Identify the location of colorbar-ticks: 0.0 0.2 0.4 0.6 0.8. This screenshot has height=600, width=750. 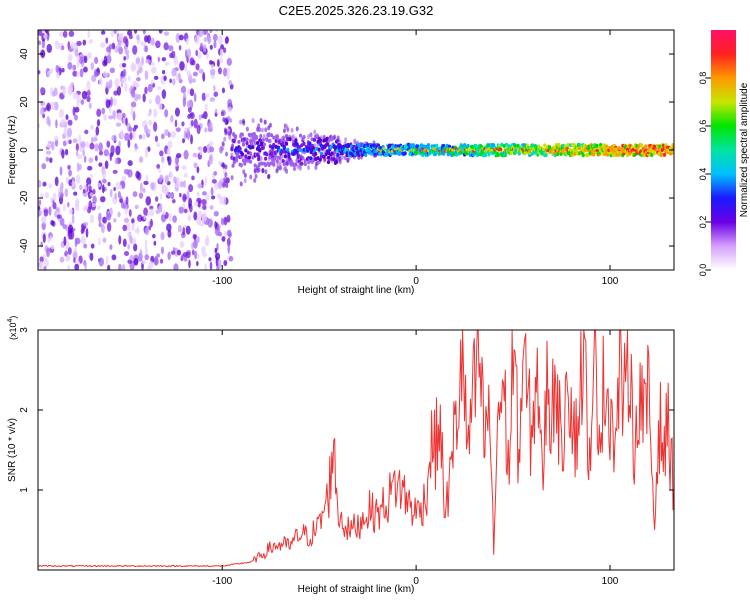
(704, 174).